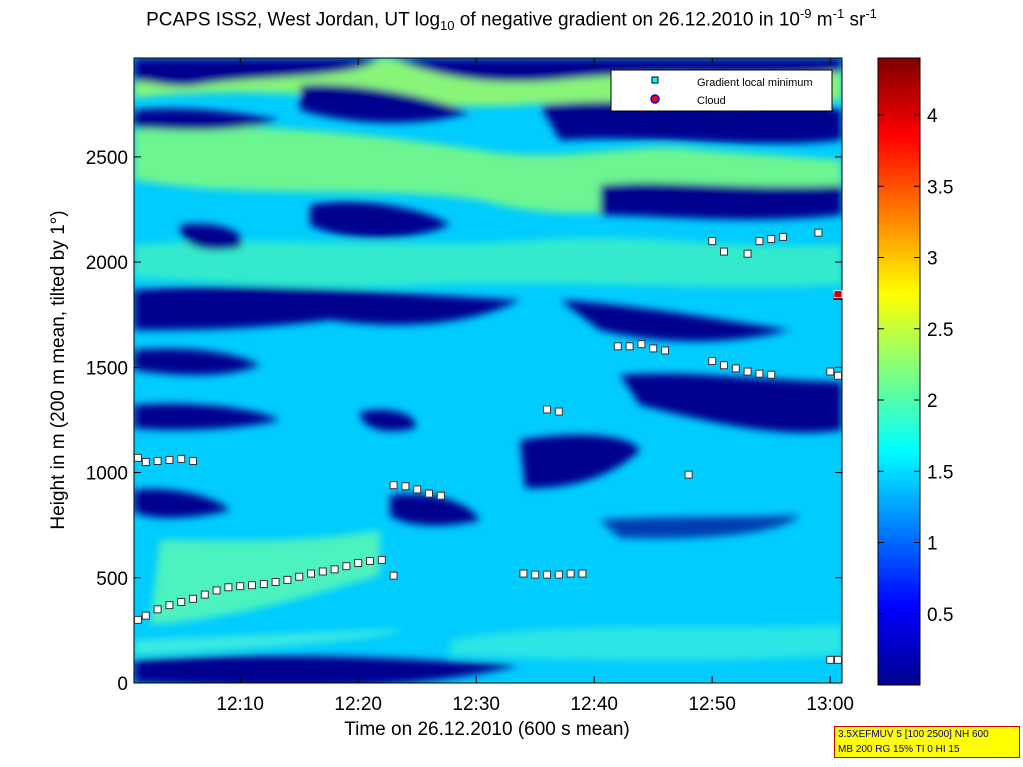 The height and width of the screenshot is (767, 1023). Describe the element at coordinates (358, 704) in the screenshot. I see `x-tick-label: 12:20` at that location.